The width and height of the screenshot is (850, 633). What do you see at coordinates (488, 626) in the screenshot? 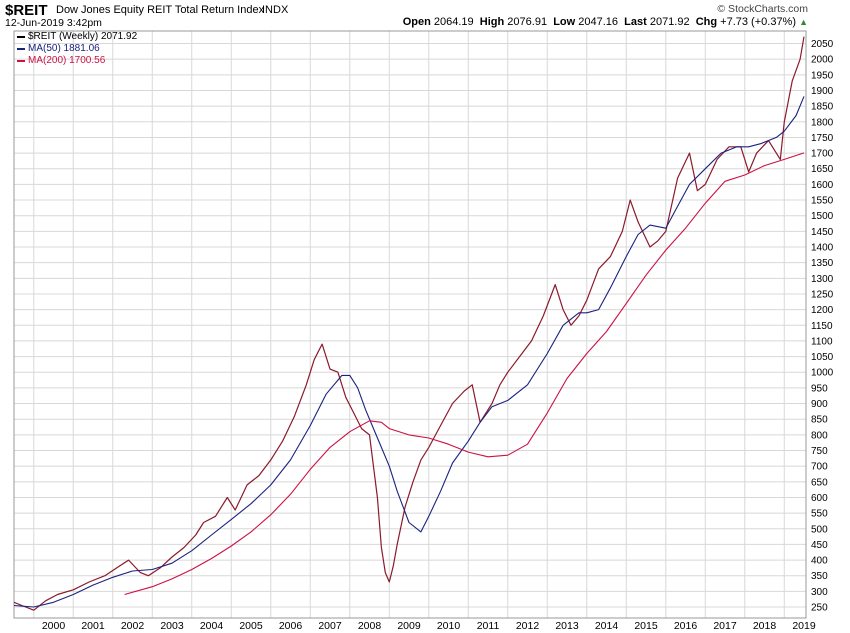
I see `x-tick-label: 2011` at bounding box center [488, 626].